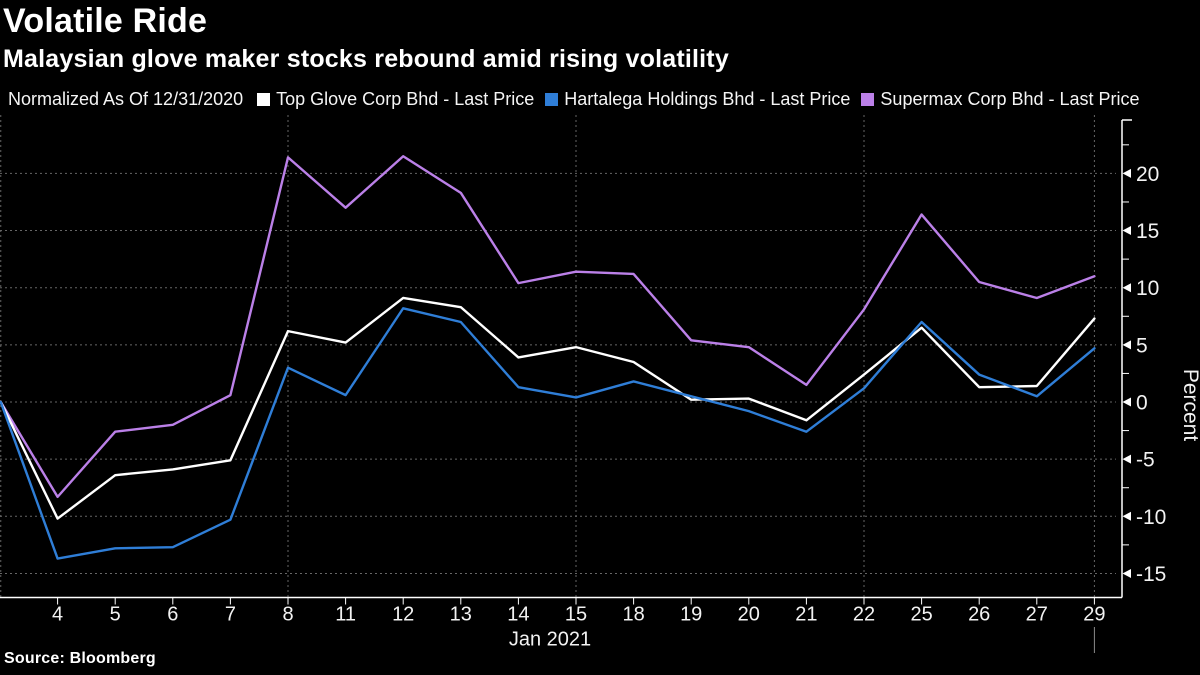  I want to click on x-tick-label: 4, so click(57, 615).